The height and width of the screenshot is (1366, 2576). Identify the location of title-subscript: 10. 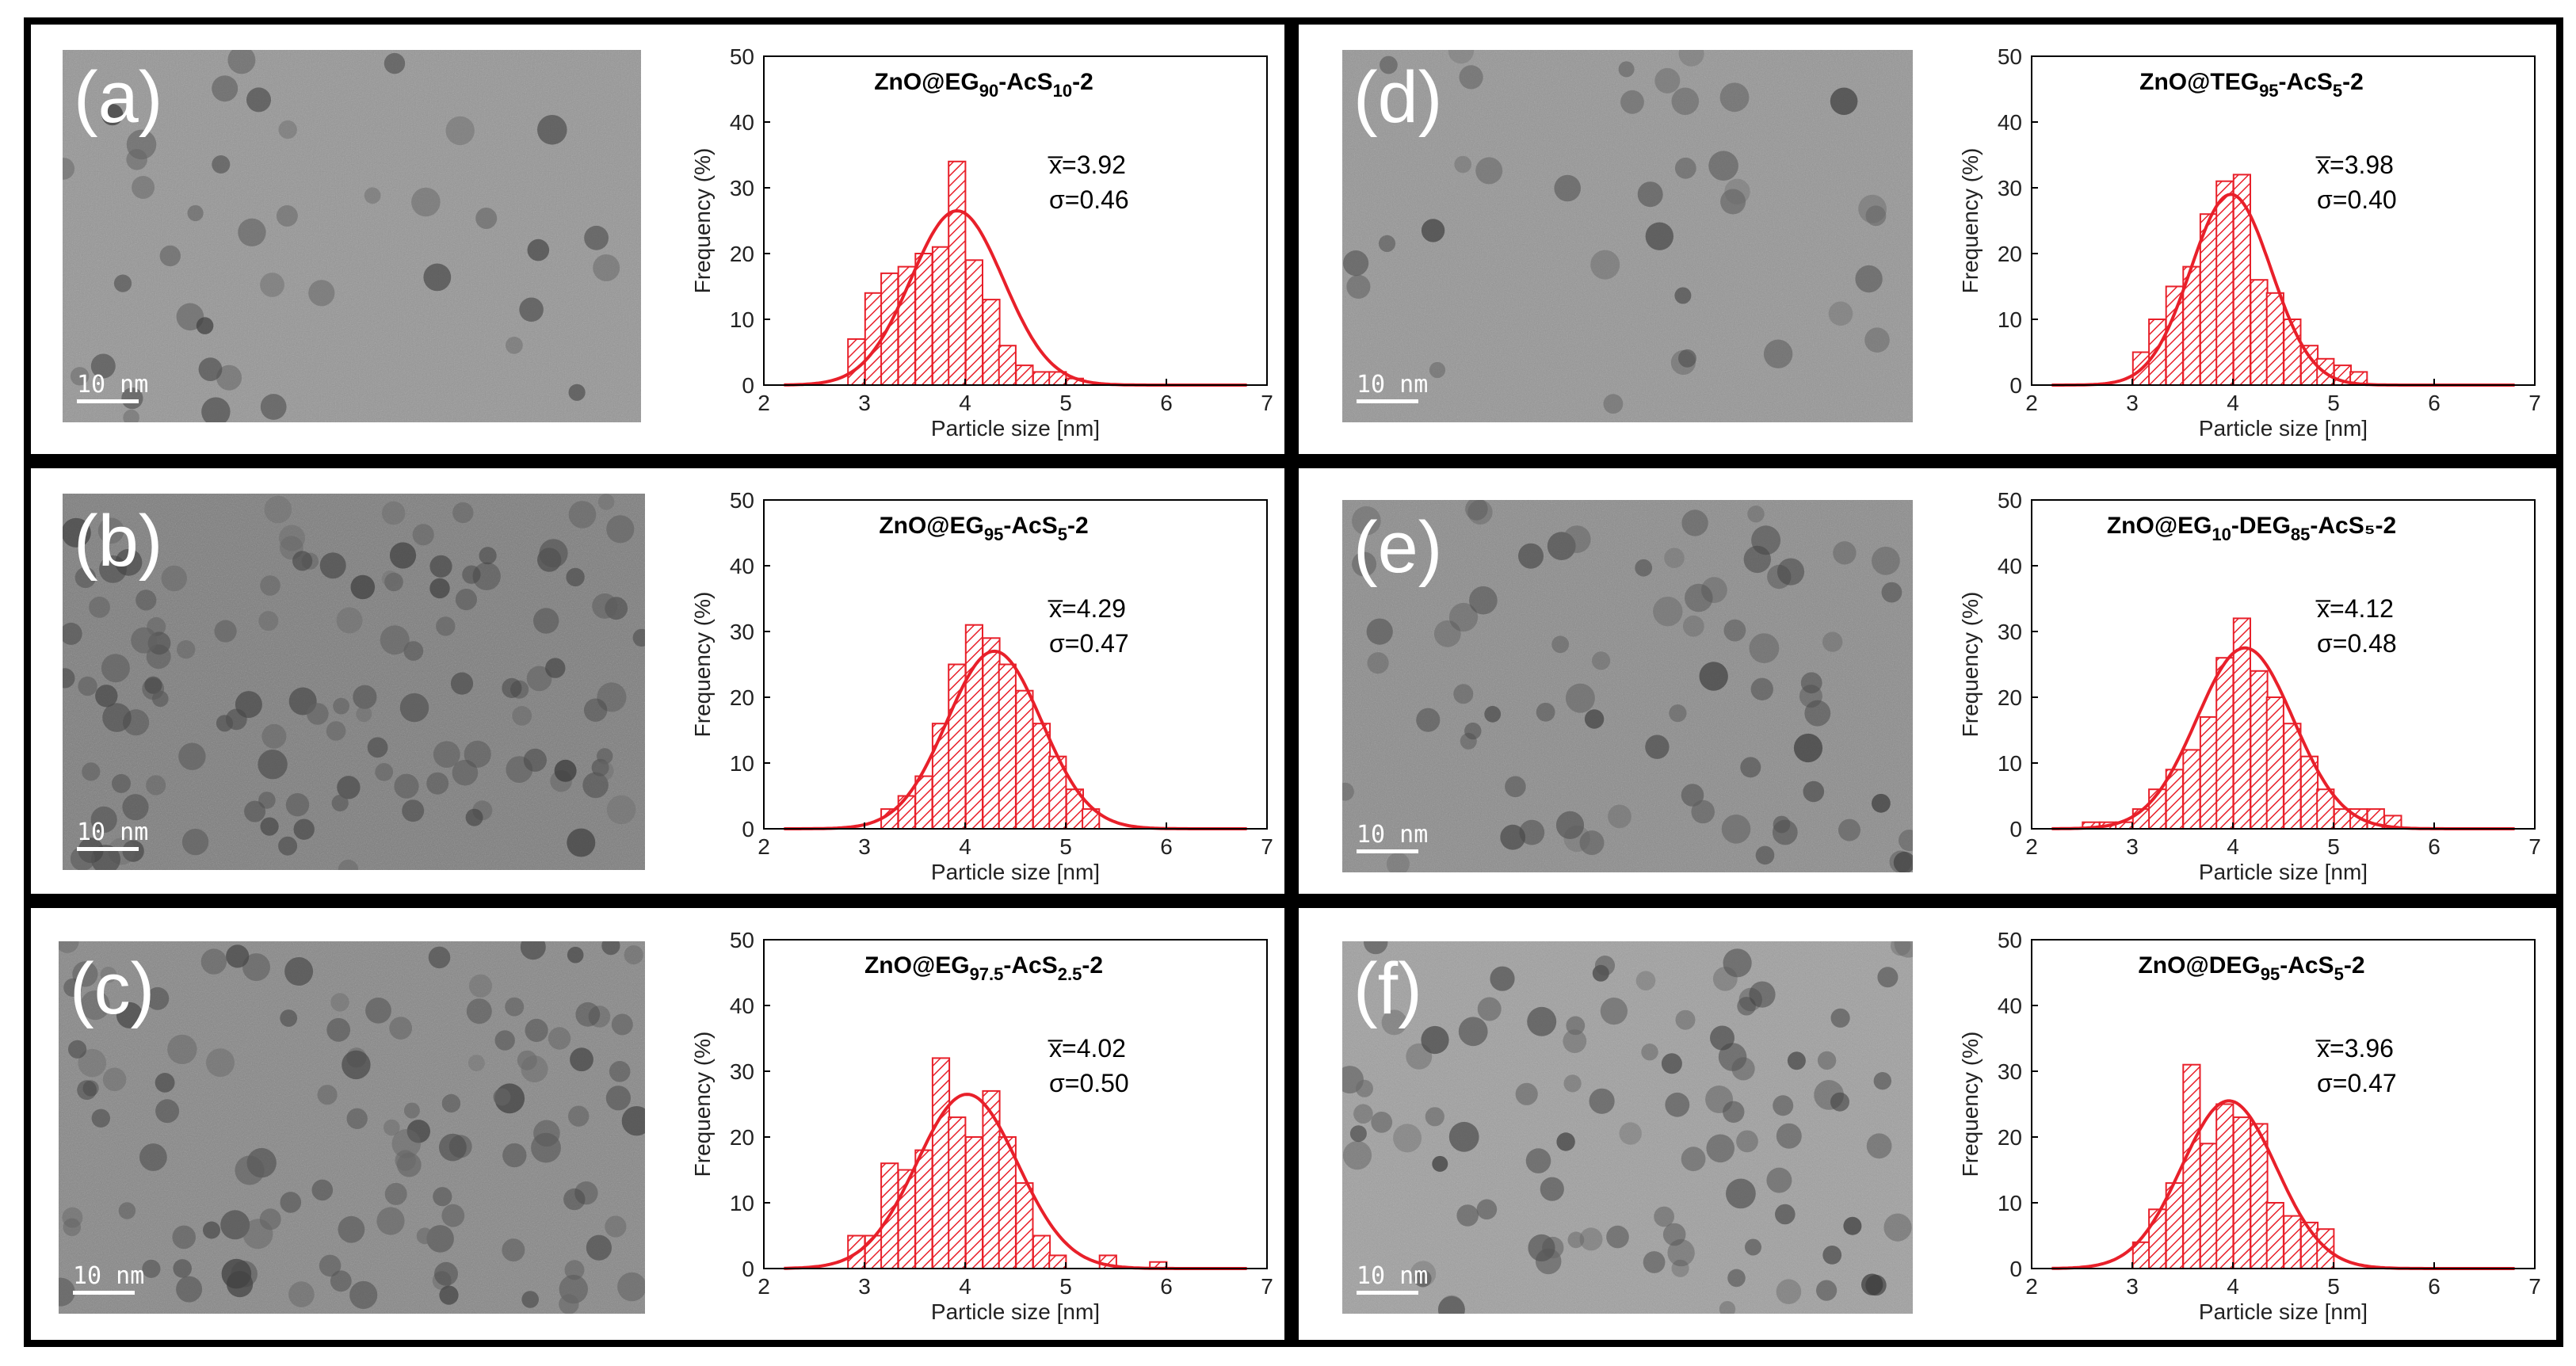
(2221, 534).